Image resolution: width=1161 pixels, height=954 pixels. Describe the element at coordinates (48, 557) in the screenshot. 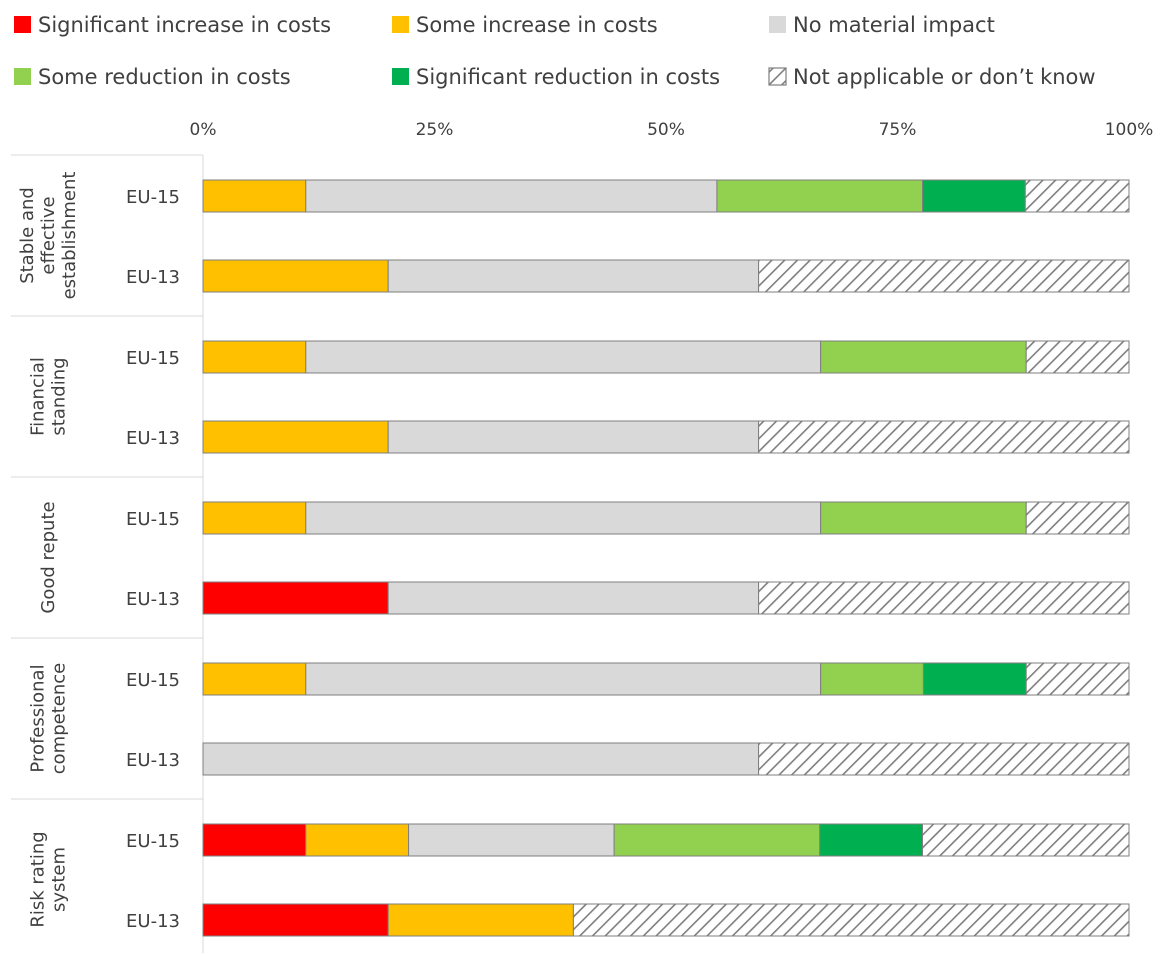

I see `group-label-good-repute: Good repute` at that location.